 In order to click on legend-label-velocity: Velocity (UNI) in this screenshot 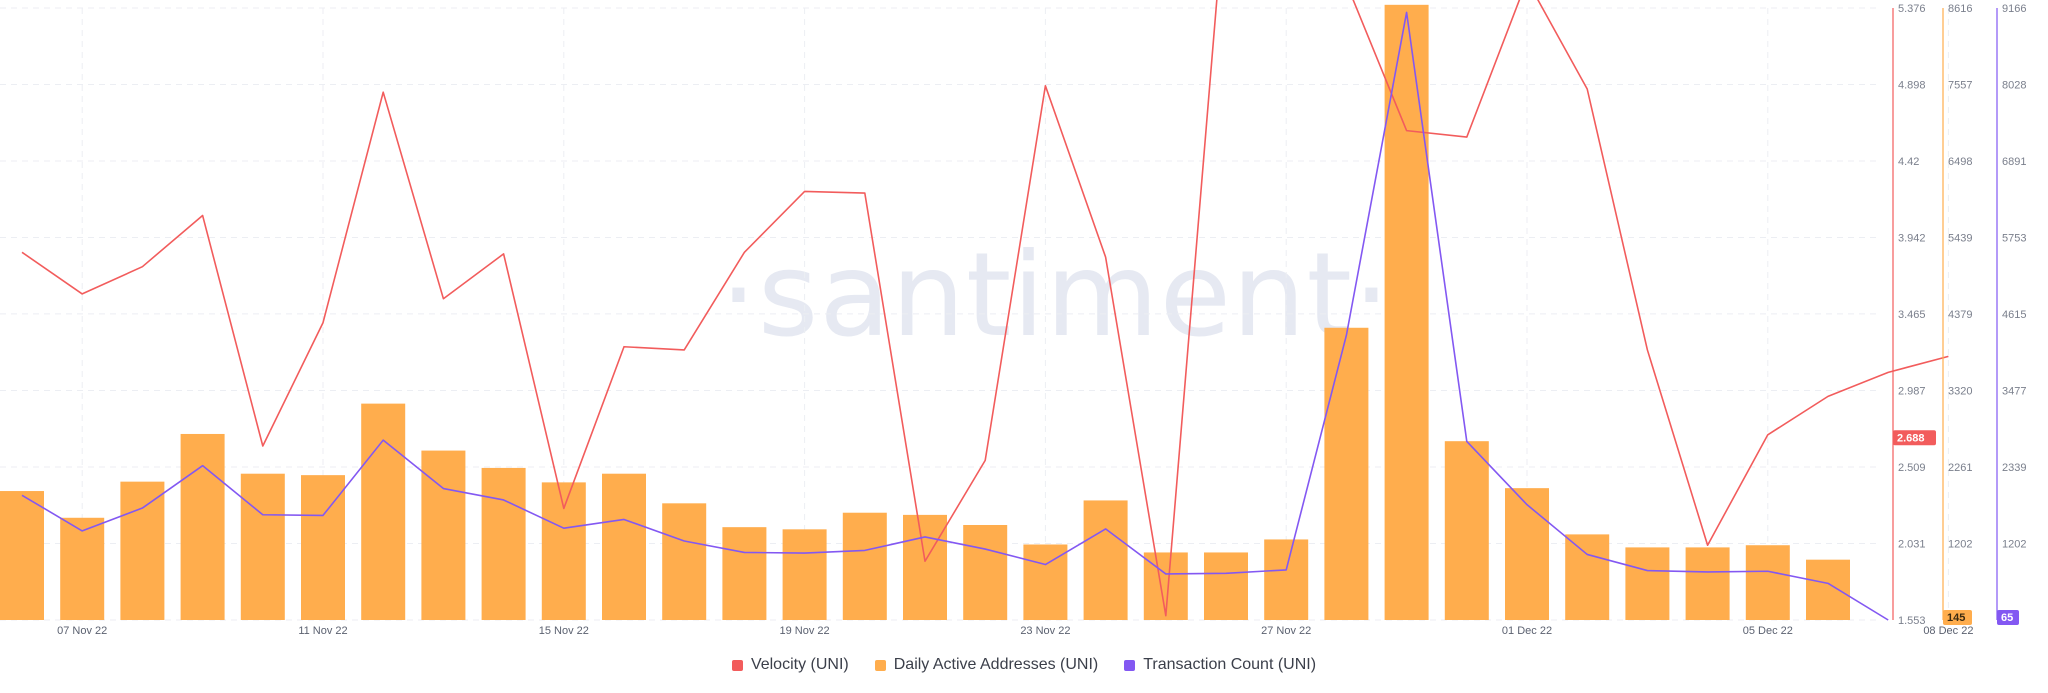, I will do `click(799, 664)`.